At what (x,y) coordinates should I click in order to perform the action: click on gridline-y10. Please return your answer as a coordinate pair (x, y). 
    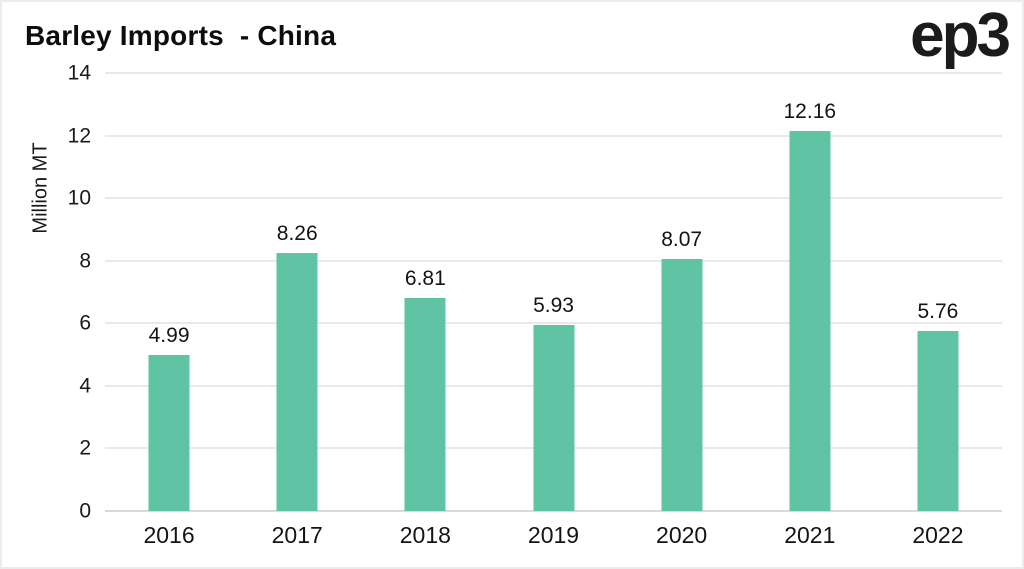
    Looking at the image, I should click on (553, 198).